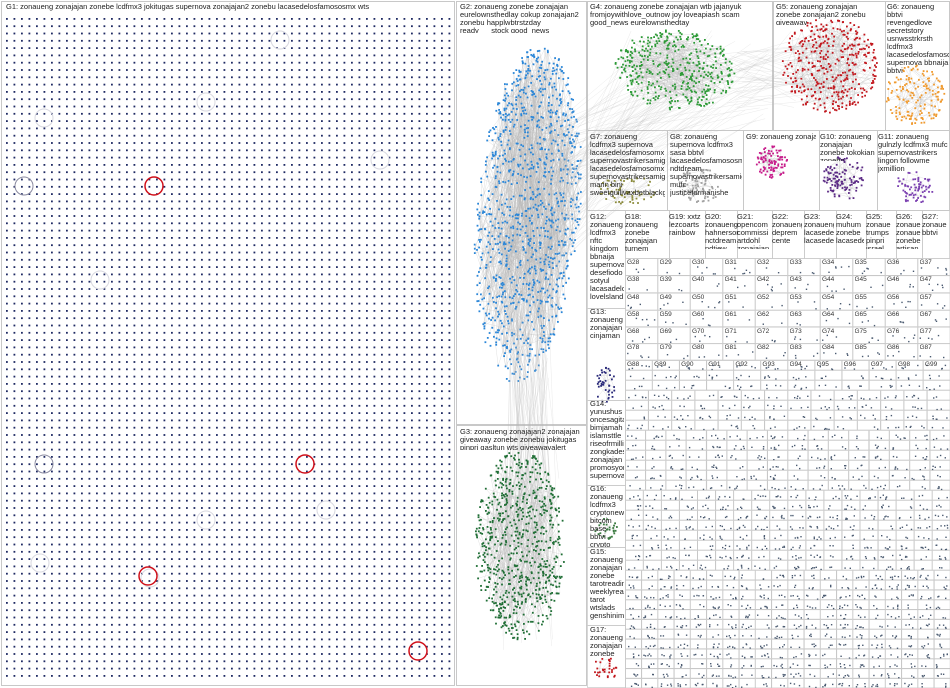  I want to click on small-group-label: G45, so click(860, 280).